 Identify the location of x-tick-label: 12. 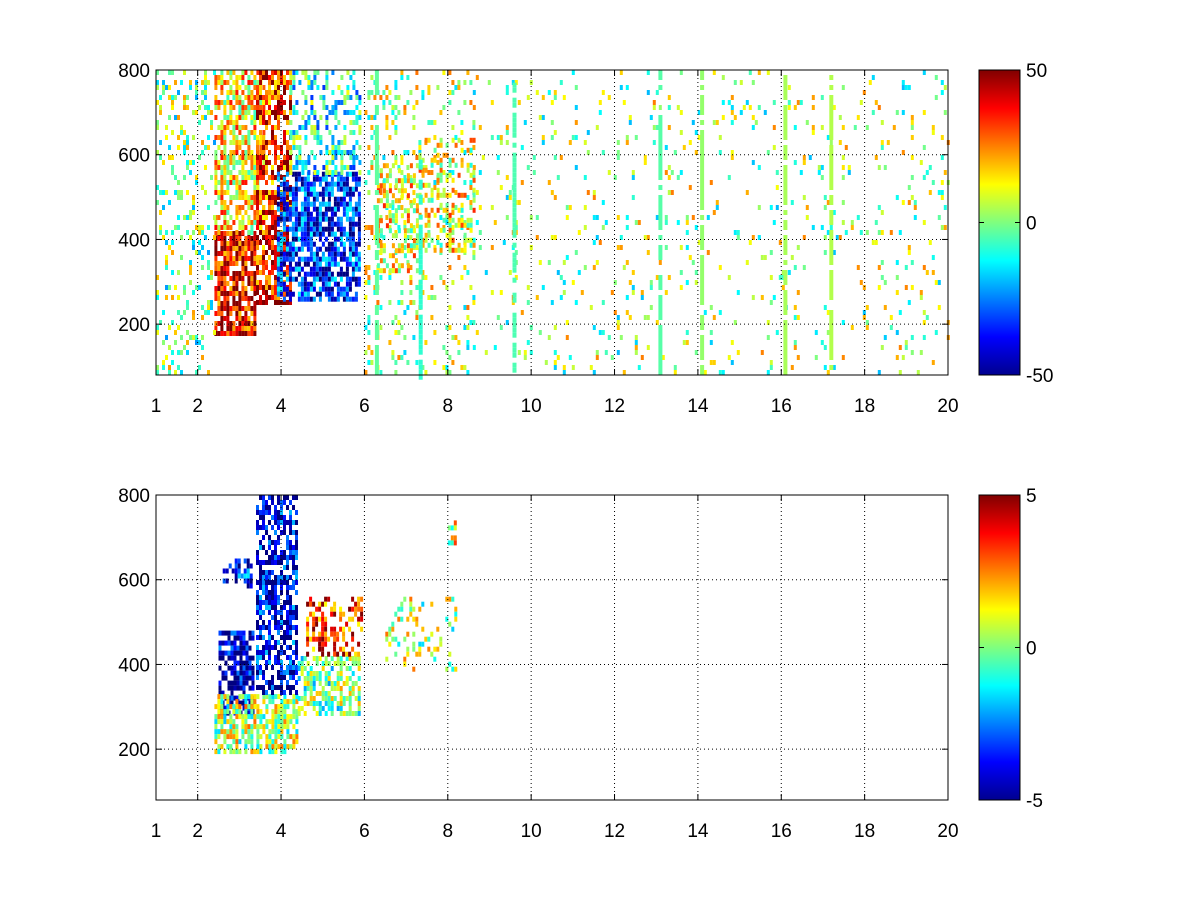
(614, 406).